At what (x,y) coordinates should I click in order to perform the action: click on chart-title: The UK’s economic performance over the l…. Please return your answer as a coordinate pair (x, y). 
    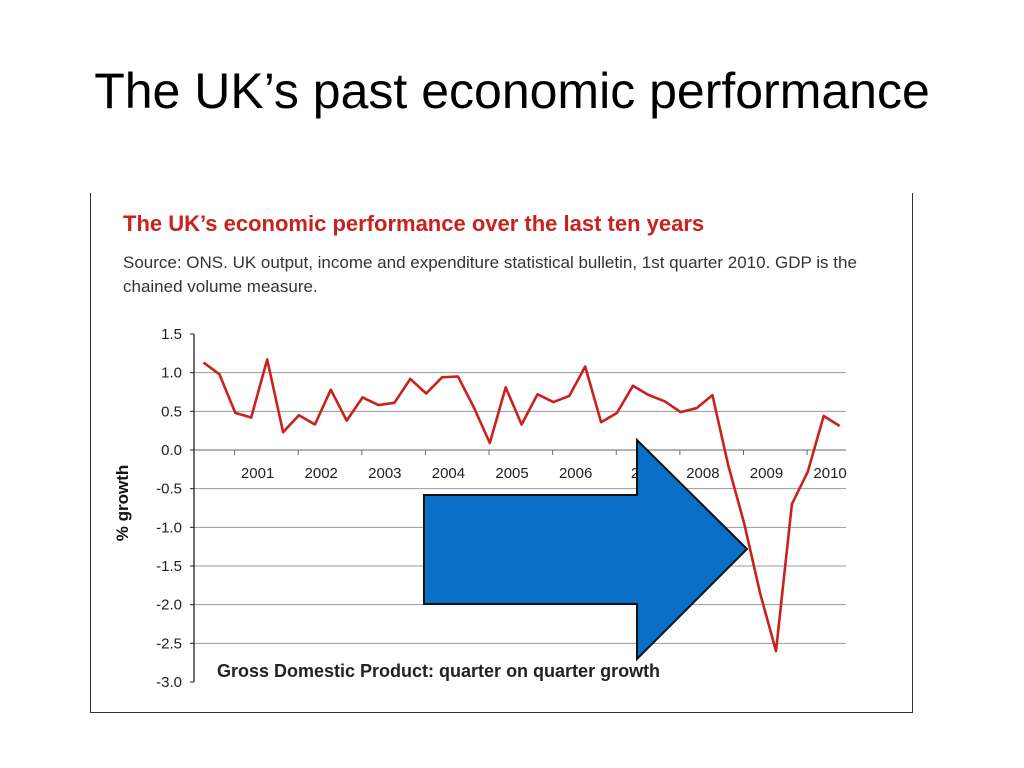
    Looking at the image, I should click on (414, 223).